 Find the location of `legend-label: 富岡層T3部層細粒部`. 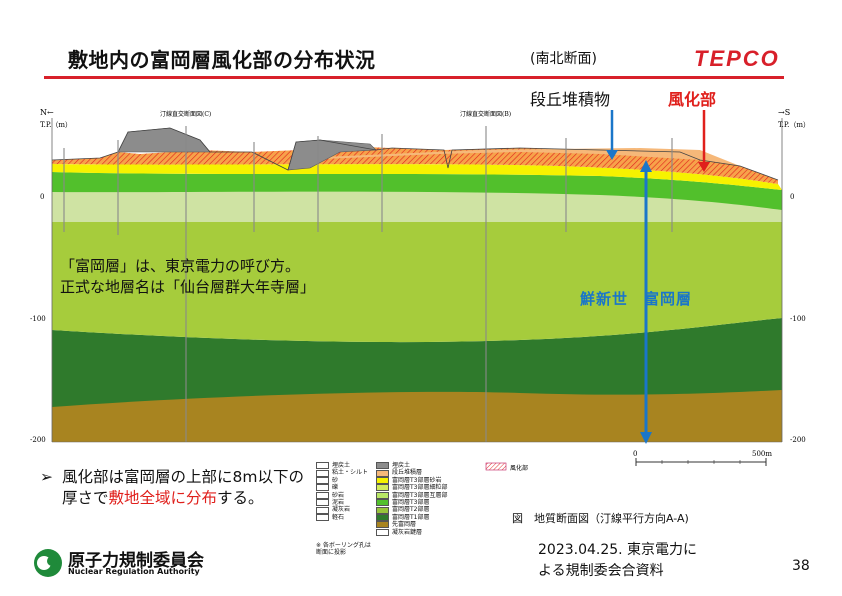

legend-label: 富岡層T3部層細粒部 is located at coordinates (420, 488).